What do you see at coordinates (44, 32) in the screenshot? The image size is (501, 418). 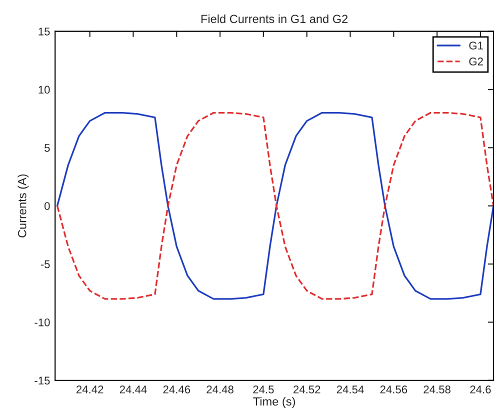 I see `y-tick-label: 15` at bounding box center [44, 32].